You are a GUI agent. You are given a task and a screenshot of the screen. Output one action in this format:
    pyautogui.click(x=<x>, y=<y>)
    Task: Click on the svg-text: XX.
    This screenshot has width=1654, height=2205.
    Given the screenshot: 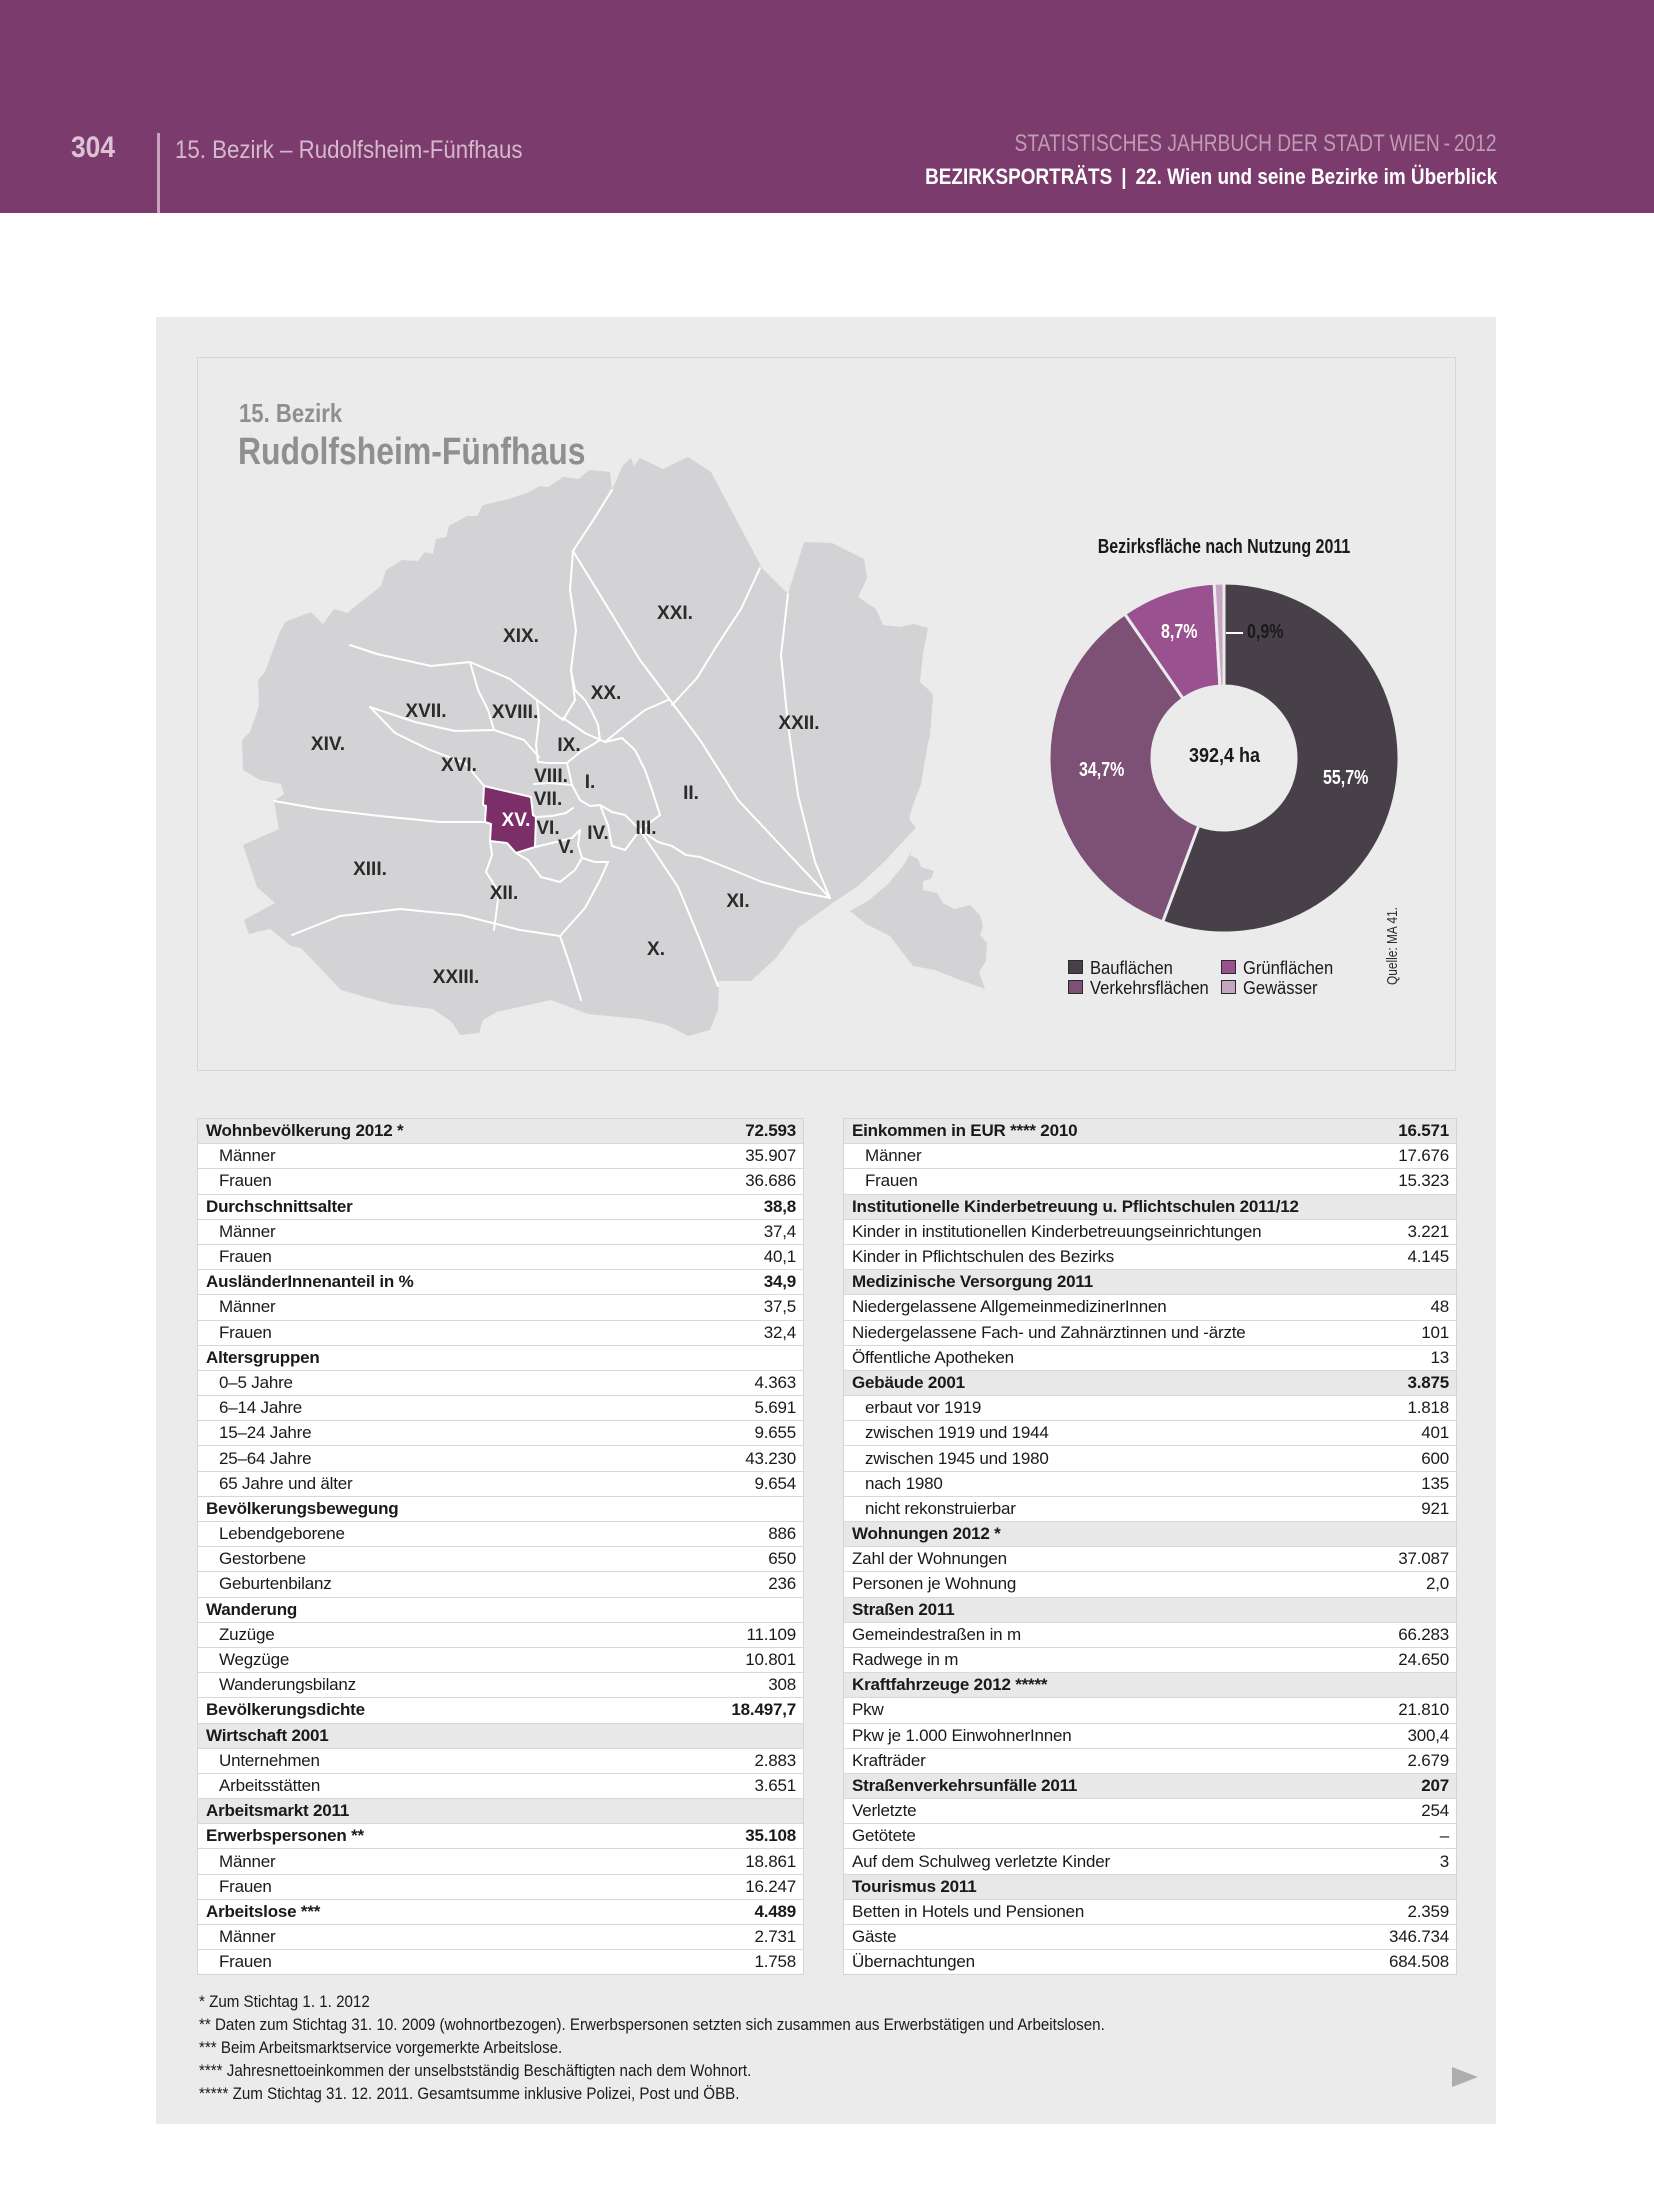 What is the action you would take?
    pyautogui.click(x=606, y=693)
    